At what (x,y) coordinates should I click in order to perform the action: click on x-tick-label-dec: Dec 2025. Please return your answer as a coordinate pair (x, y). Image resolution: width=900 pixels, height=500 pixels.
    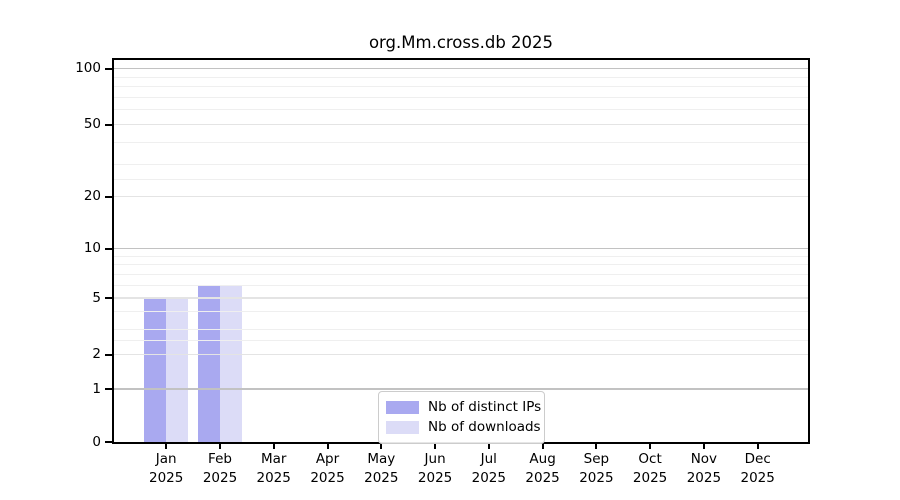
    Looking at the image, I should click on (757, 468).